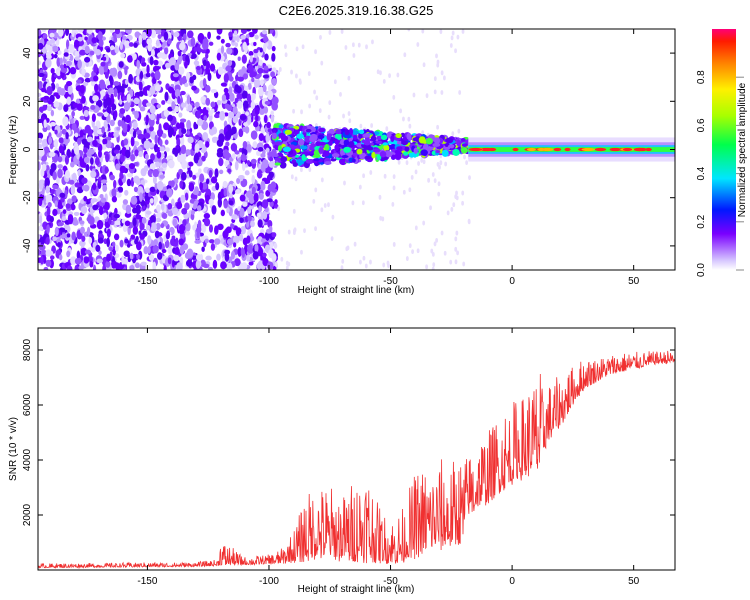  I want to click on colorbar-ticks: 0.0 0.2 0.4 0.6 0.8, so click(720, 173).